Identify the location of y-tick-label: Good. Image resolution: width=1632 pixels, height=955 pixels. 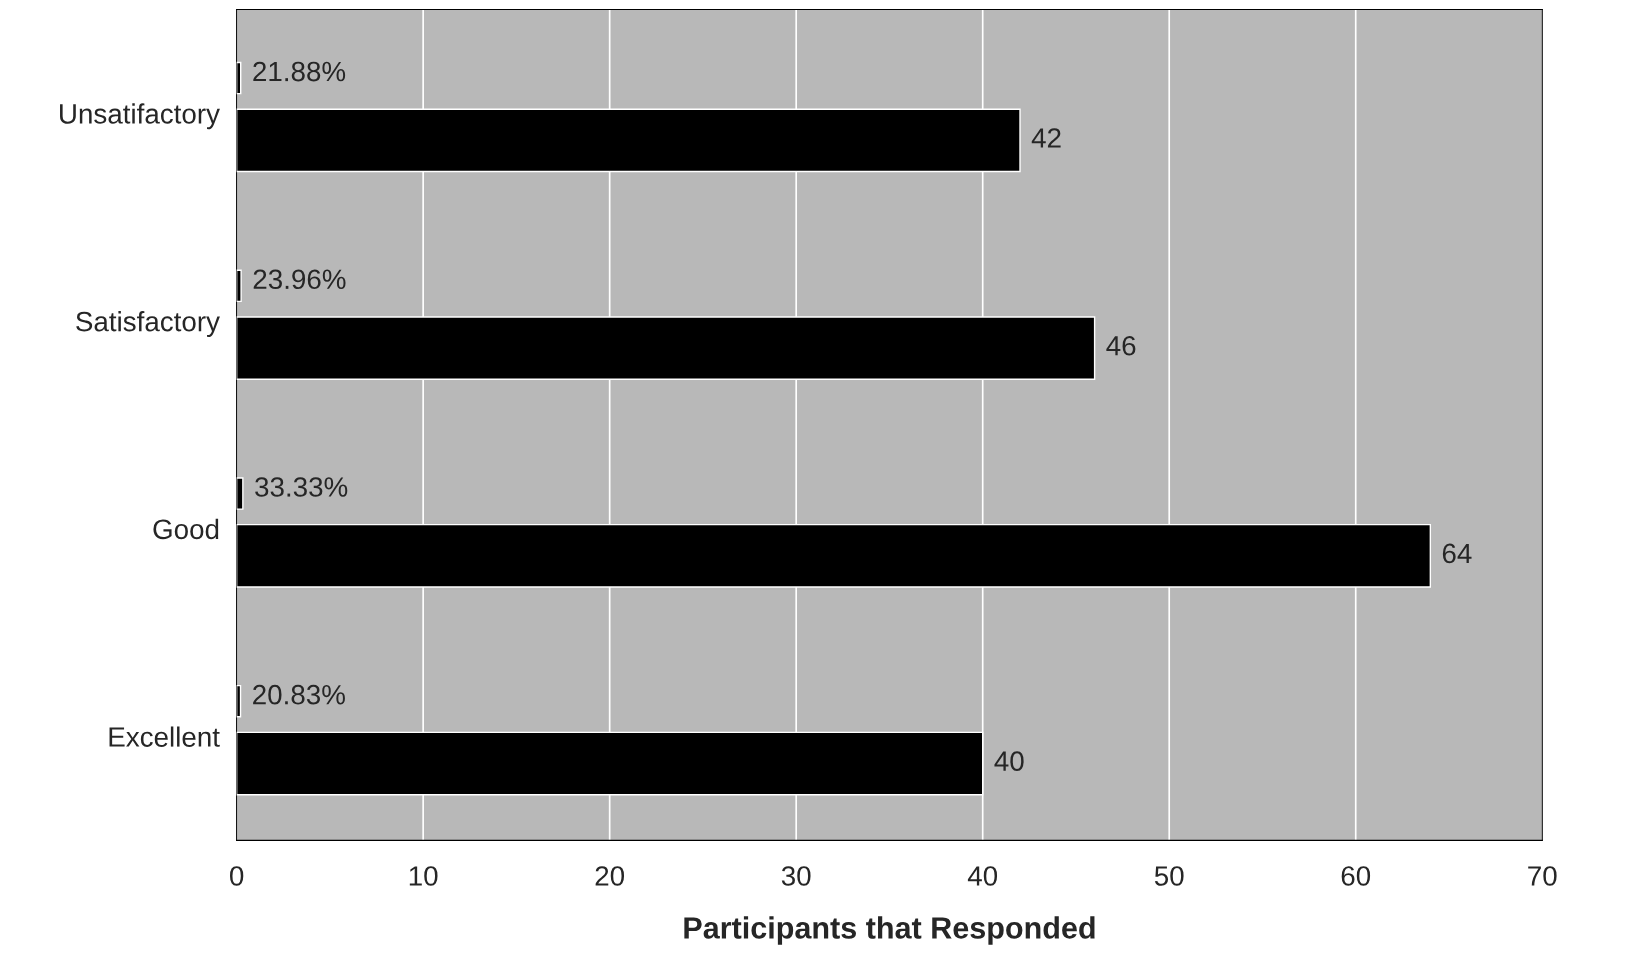
(186, 529).